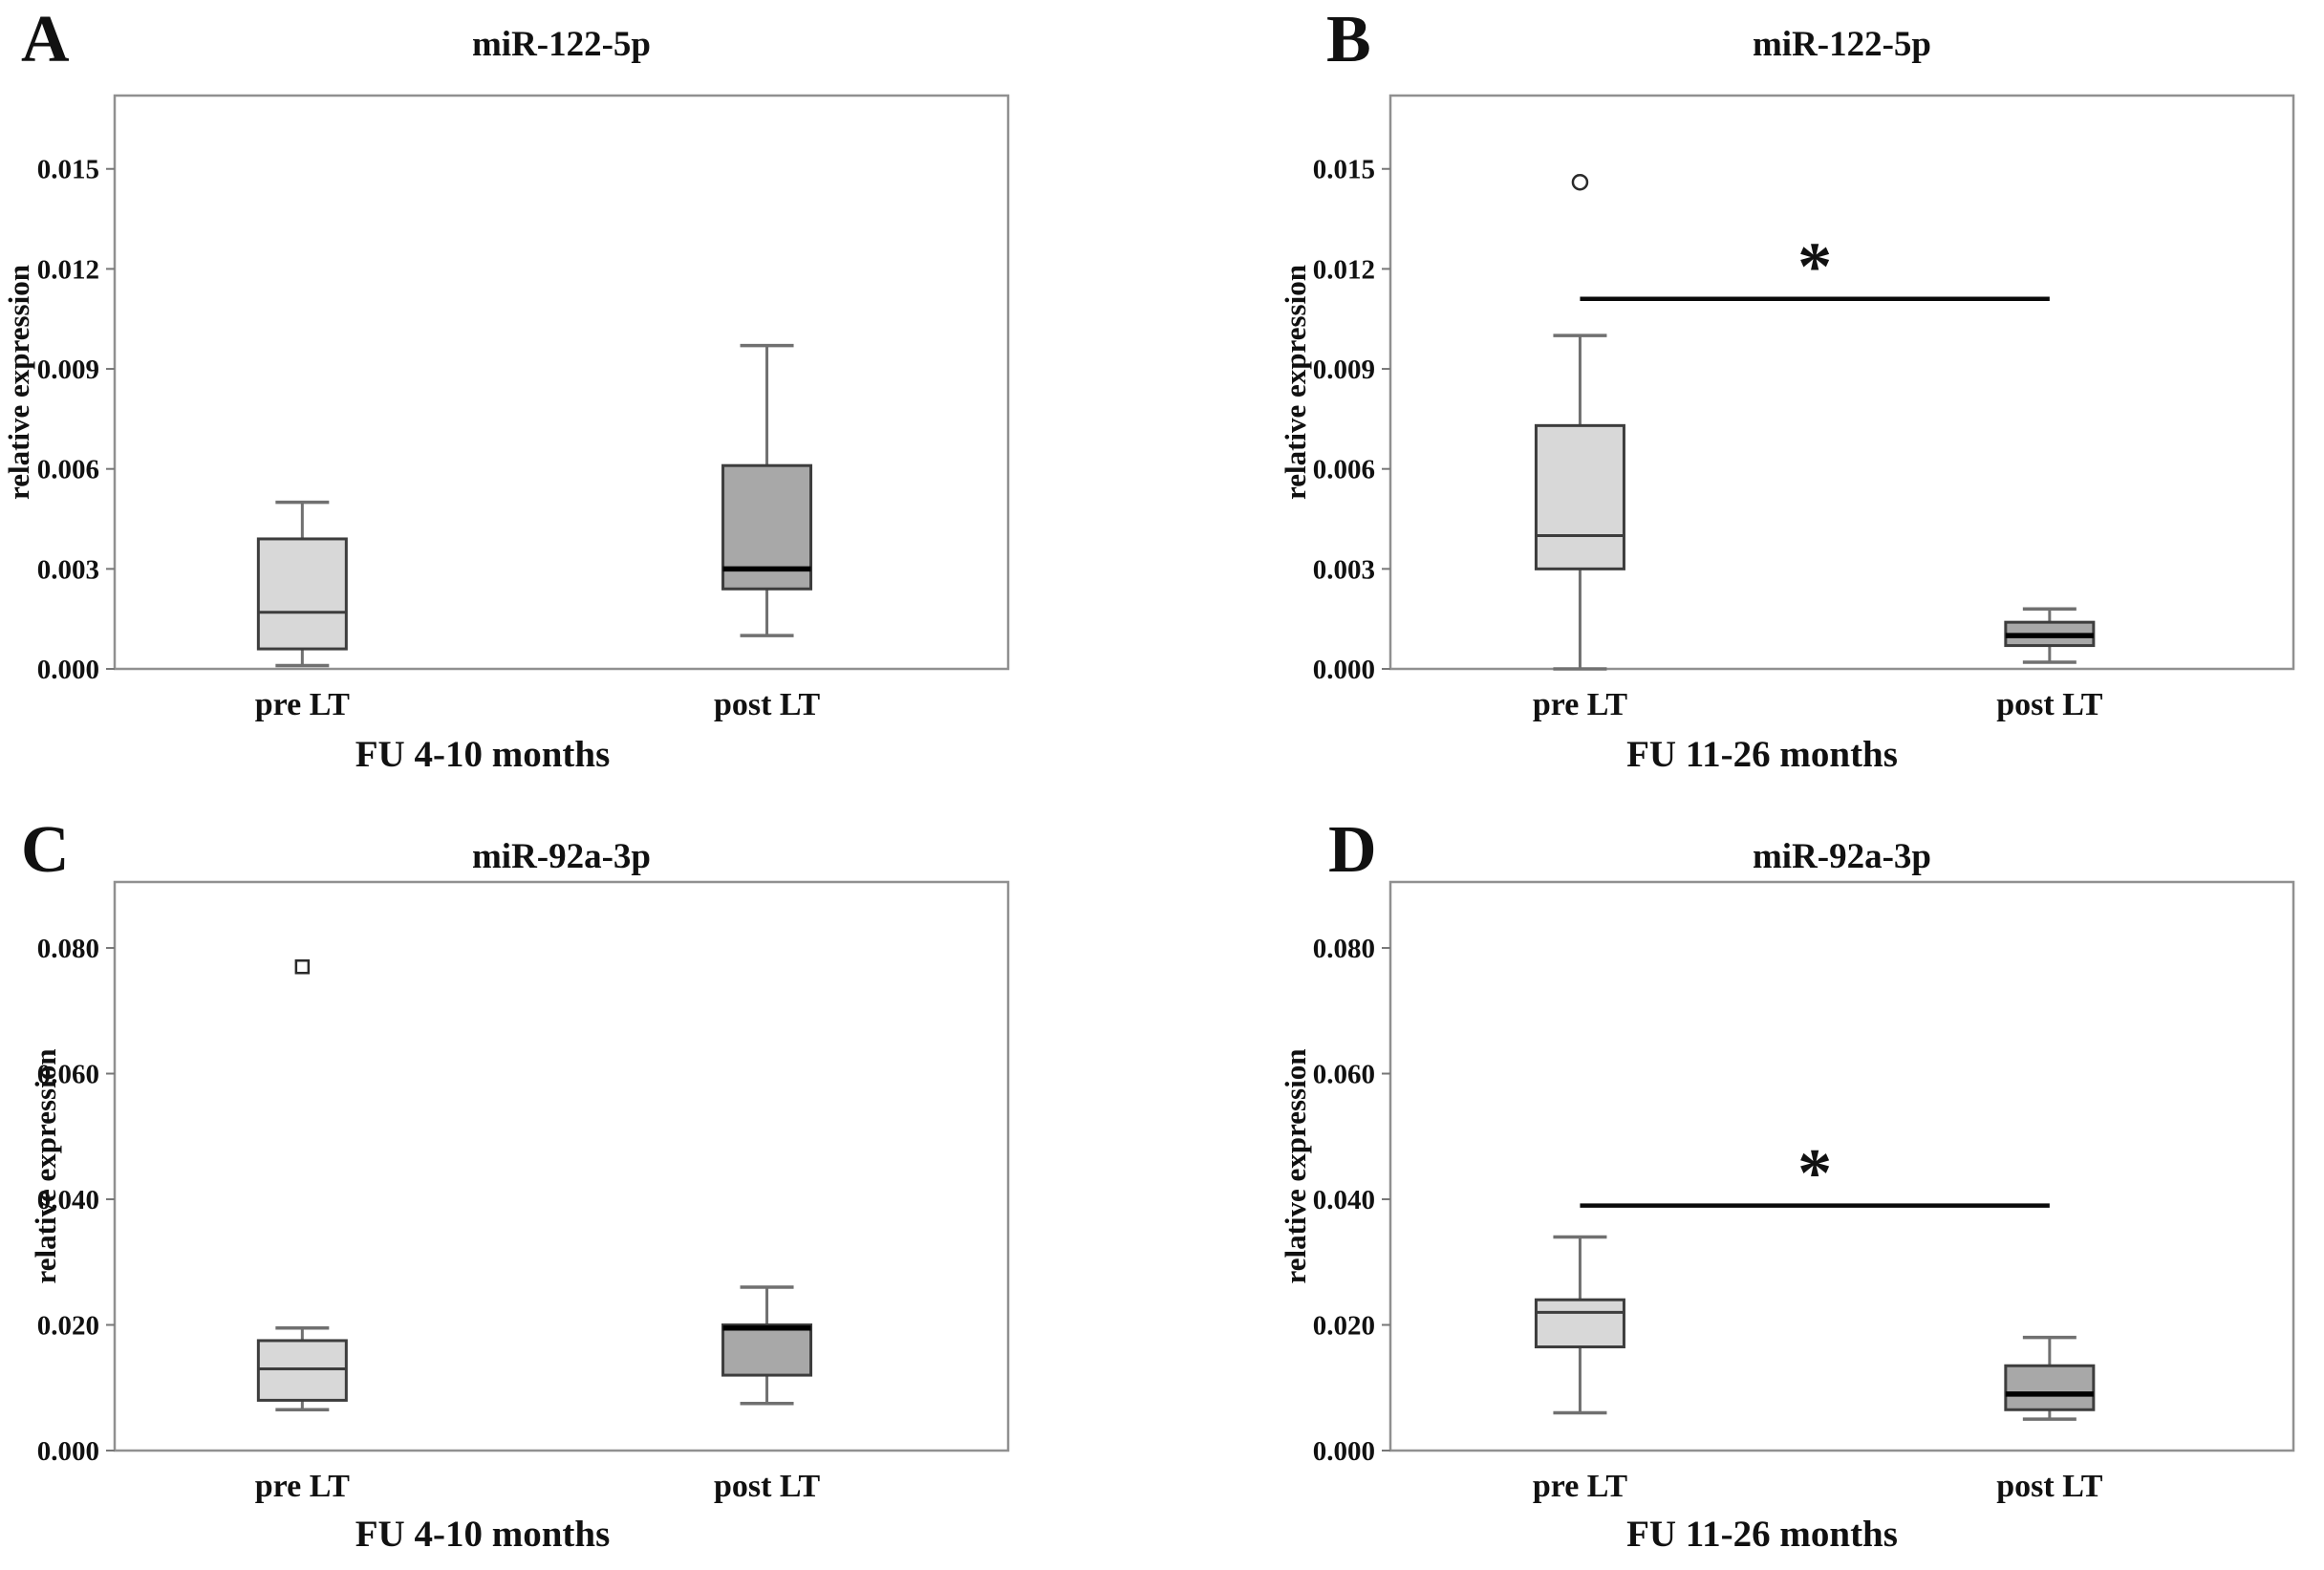 The width and height of the screenshot is (2324, 1570). What do you see at coordinates (1352, 850) in the screenshot?
I see `panel-letter: D` at bounding box center [1352, 850].